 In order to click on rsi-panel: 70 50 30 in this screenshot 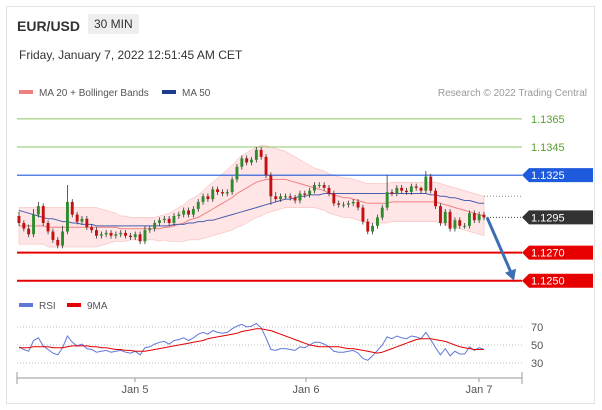, I will do `click(280, 346)`.